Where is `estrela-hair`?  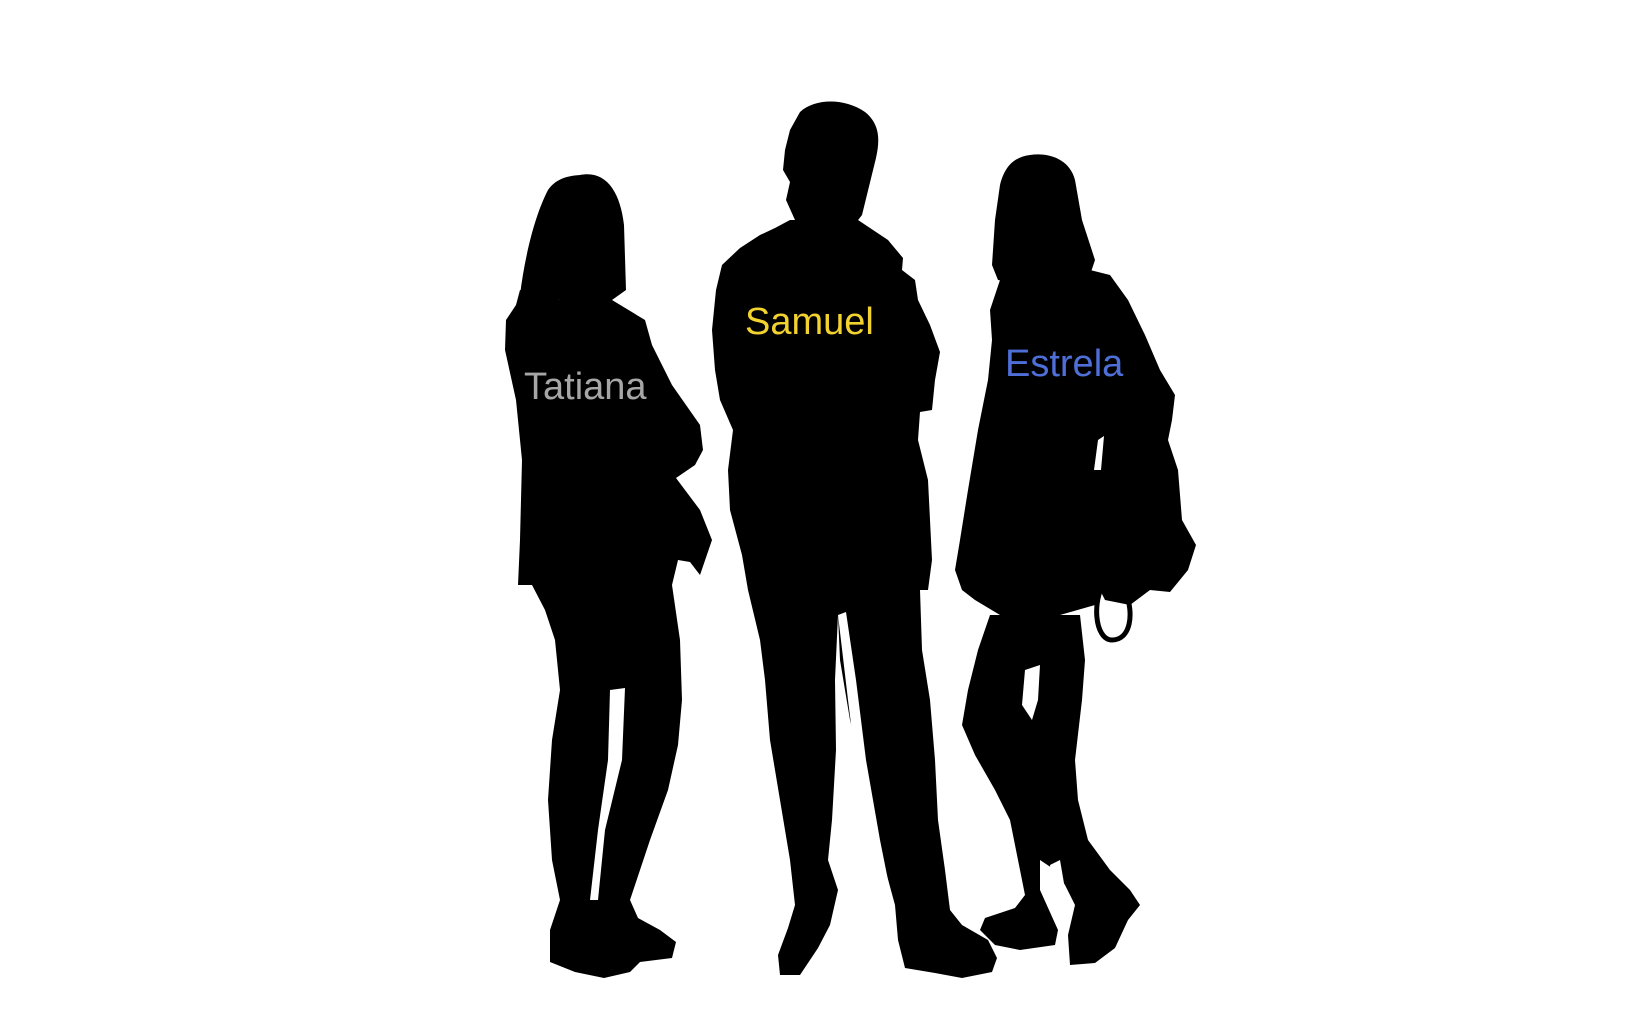 estrela-hair is located at coordinates (1043, 219).